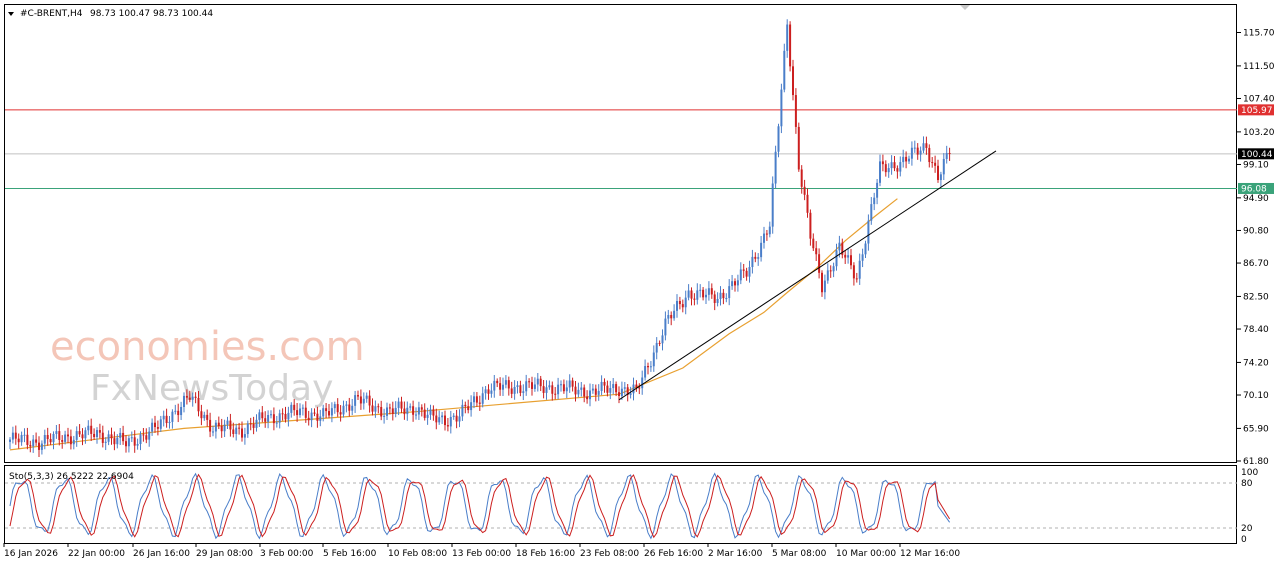 This screenshot has height=570, width=1280. Describe the element at coordinates (11, 14) in the screenshot. I see `collapse-arrow-icon` at that location.